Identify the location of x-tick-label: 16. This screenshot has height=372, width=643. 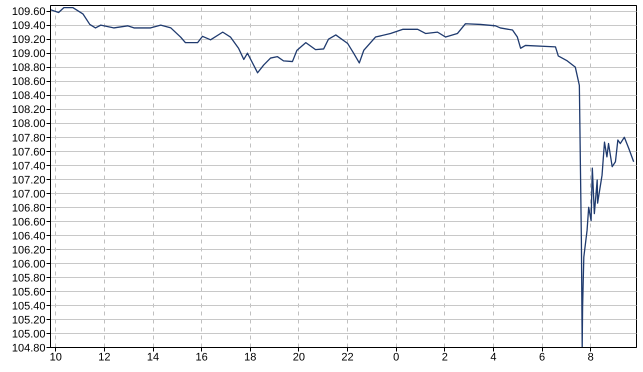
(202, 358).